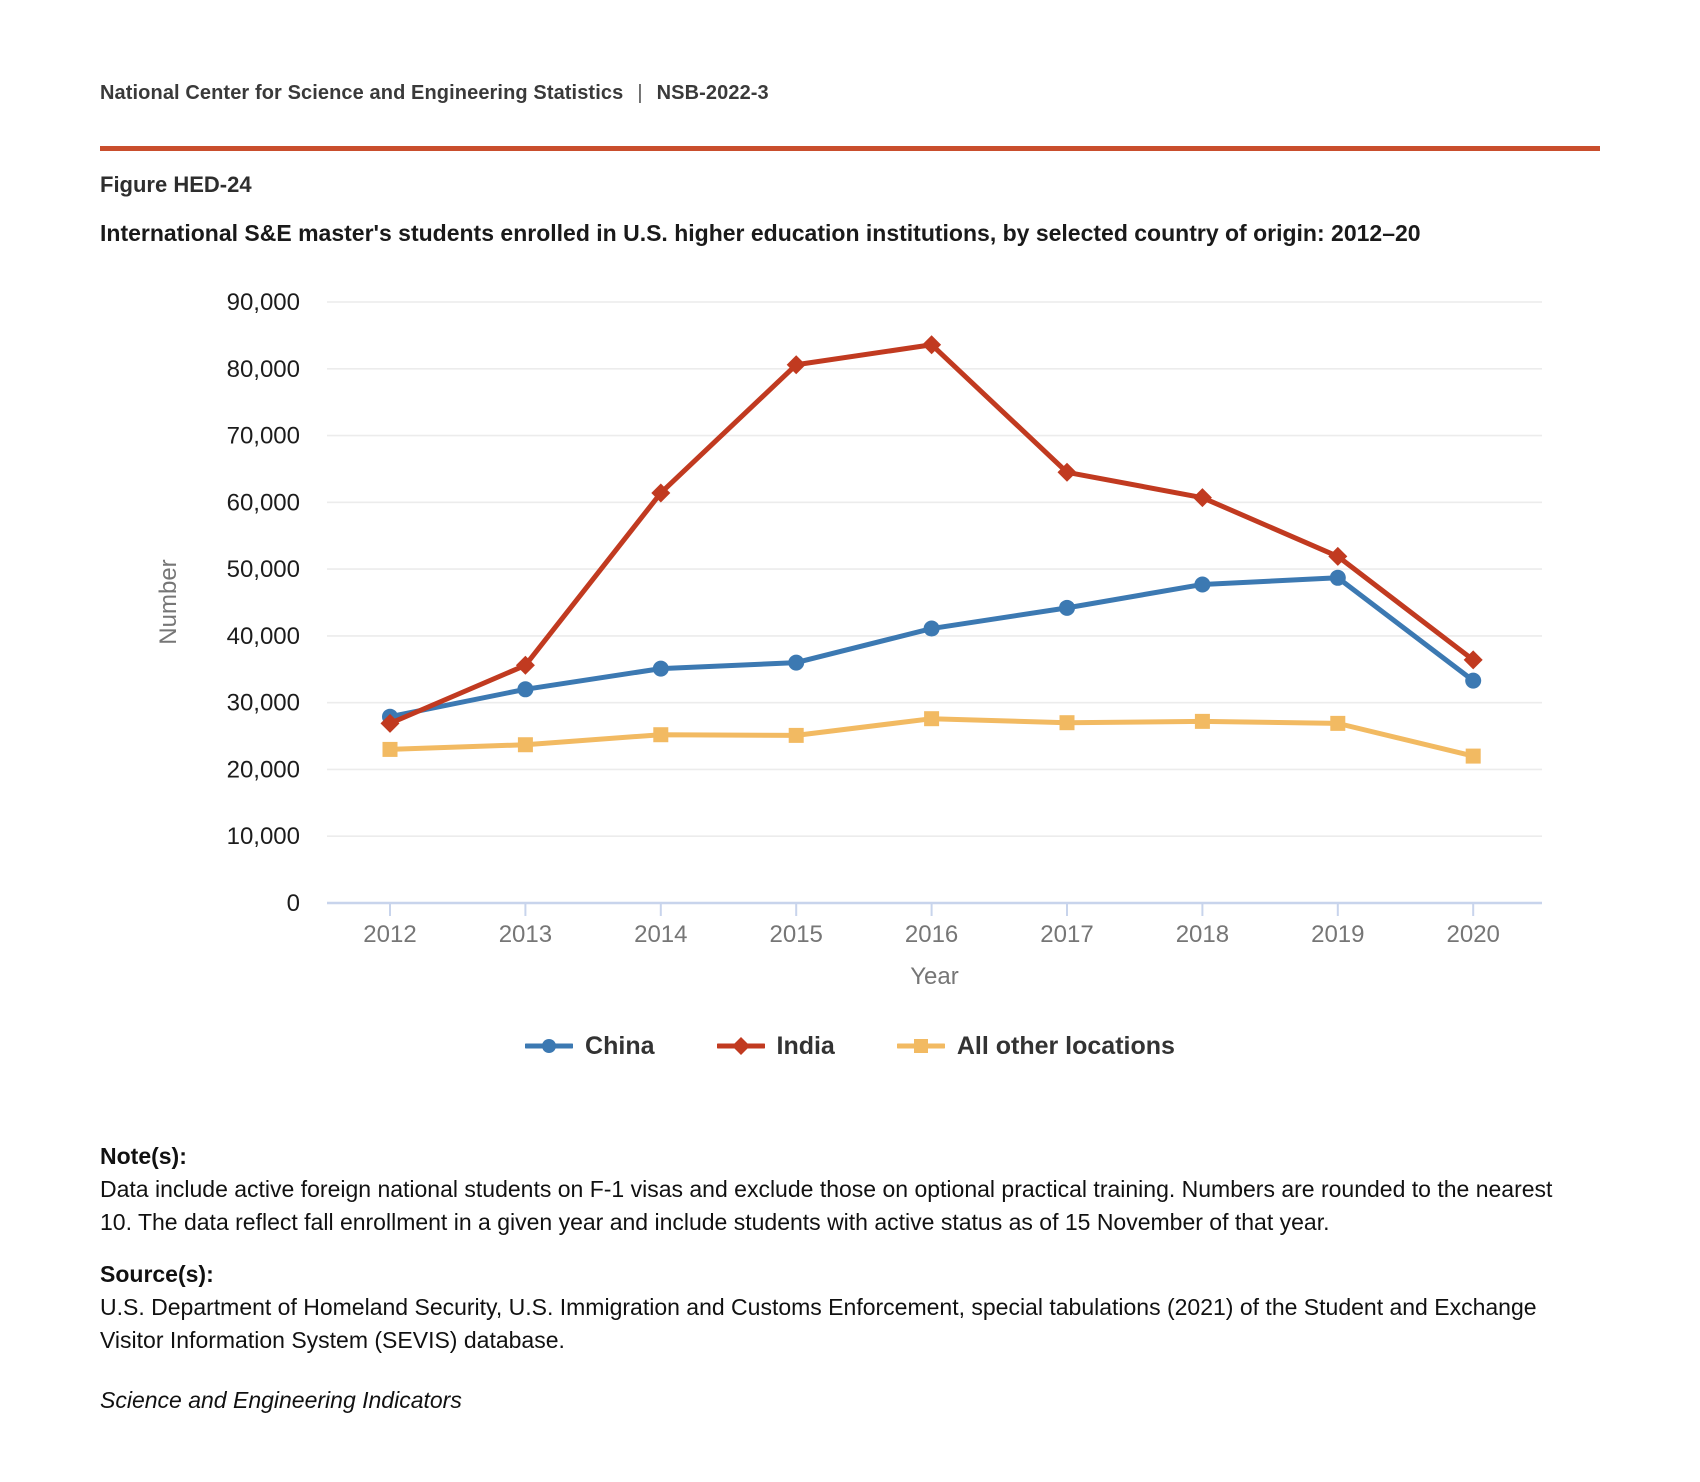  What do you see at coordinates (712, 93) in the screenshot?
I see `header-report-id: NSB-2022-3` at bounding box center [712, 93].